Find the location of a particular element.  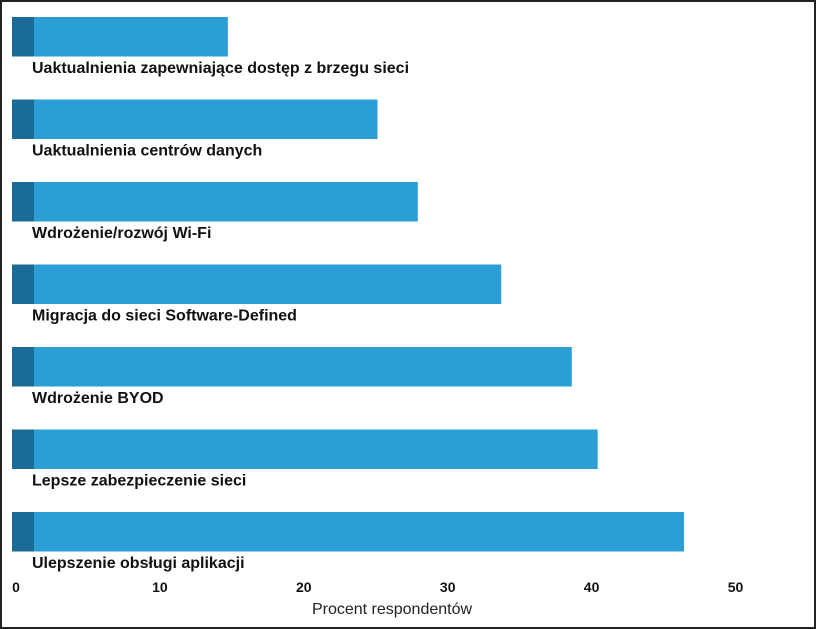

x-tick-40: 40 is located at coordinates (592, 587).